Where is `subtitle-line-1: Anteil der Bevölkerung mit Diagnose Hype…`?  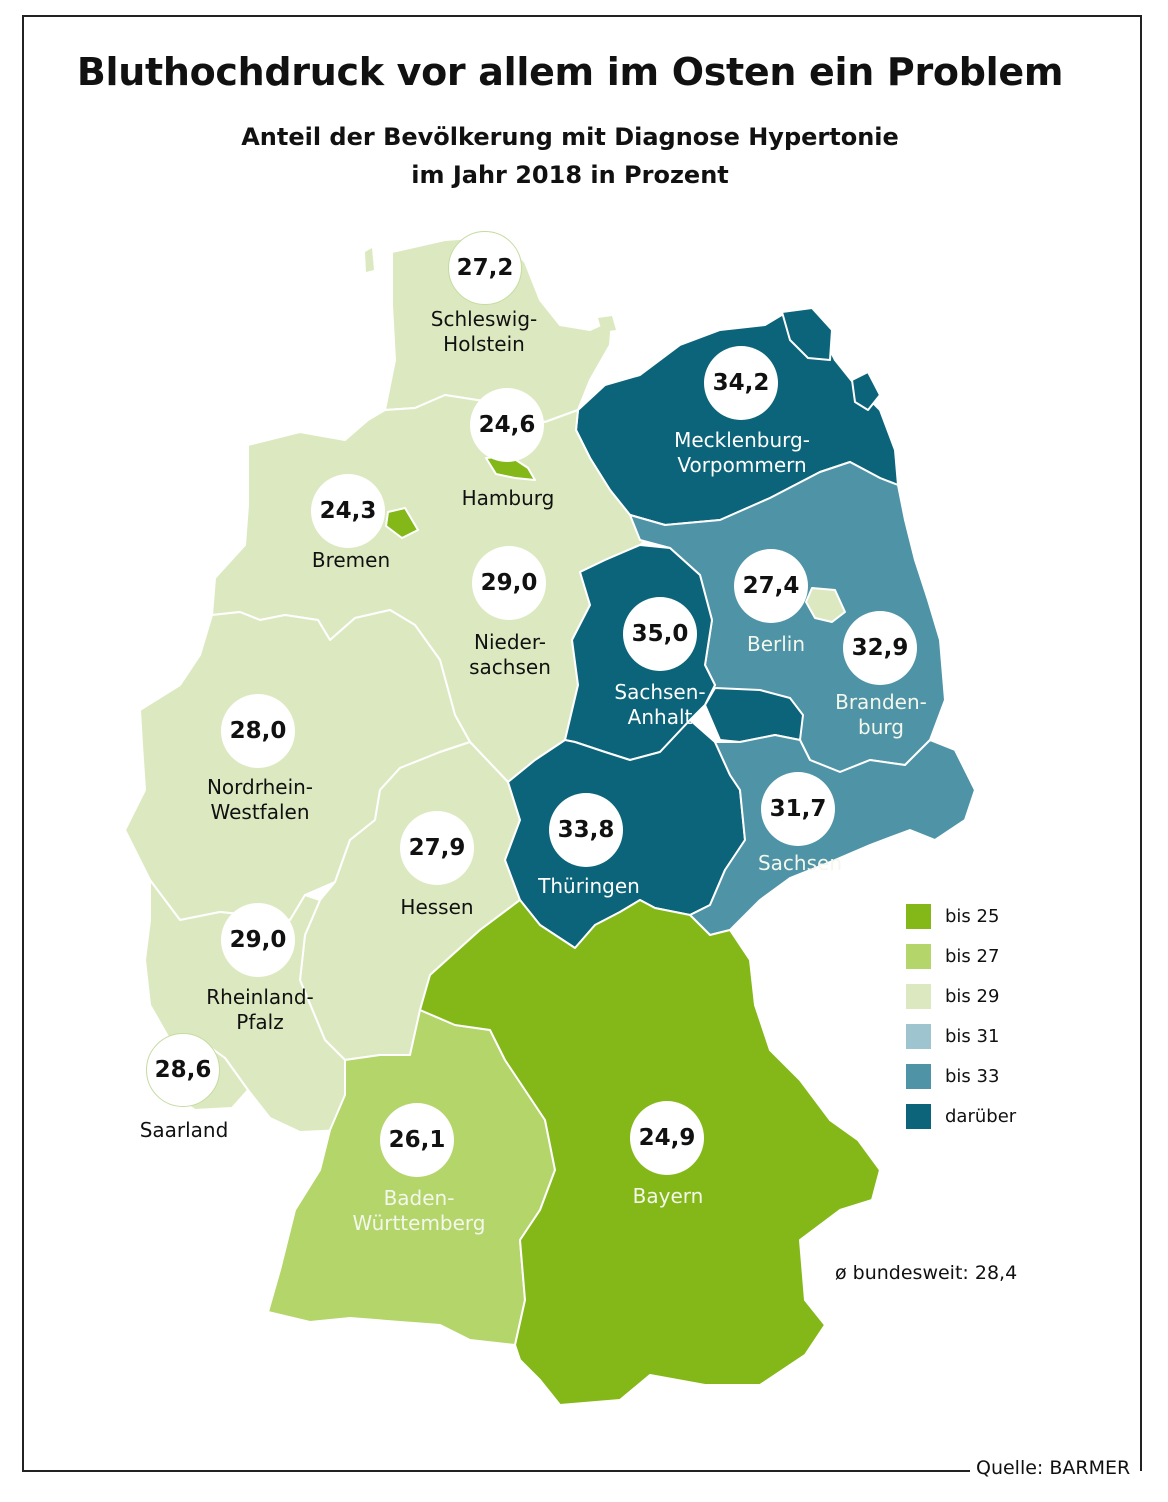 subtitle-line-1: Anteil der Bevölkerung mit Diagnose Hype… is located at coordinates (570, 137).